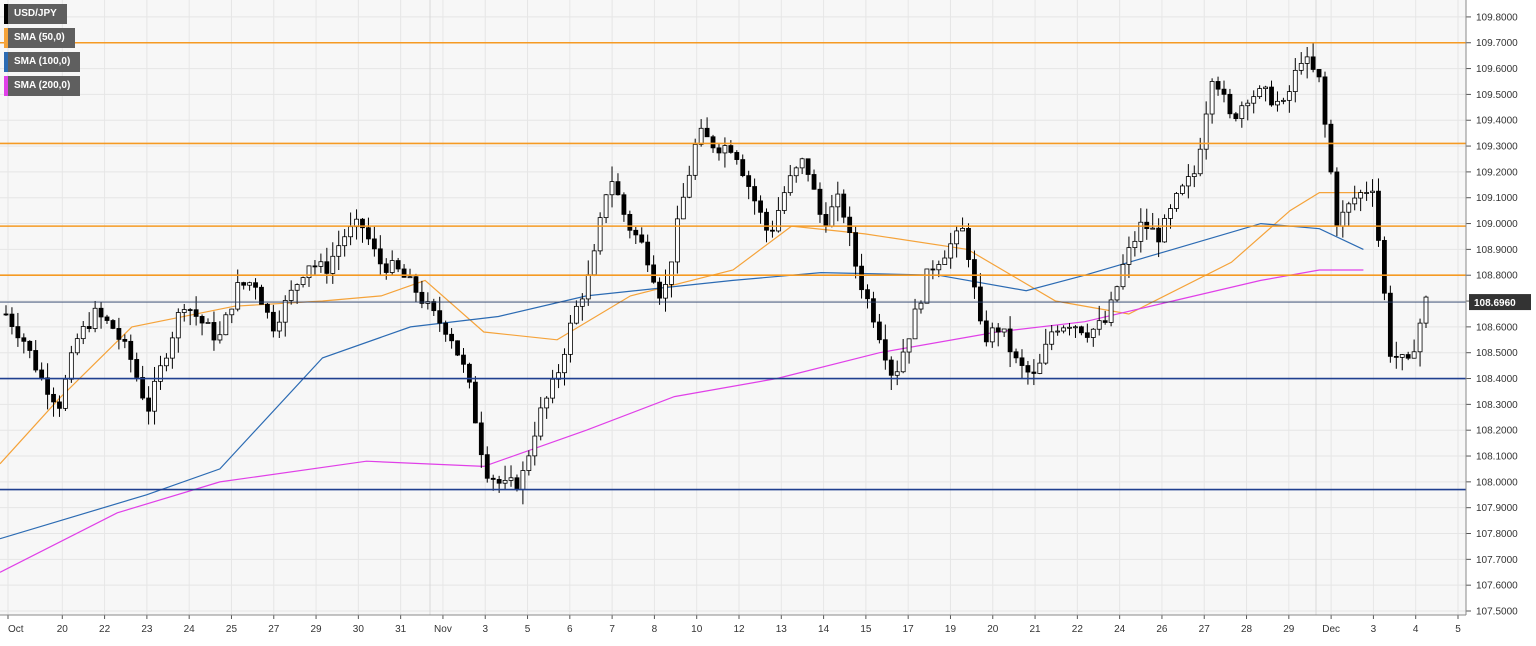 This screenshot has height=646, width=1536. Describe the element at coordinates (993, 629) in the screenshot. I see `x-tick-label: 20` at that location.